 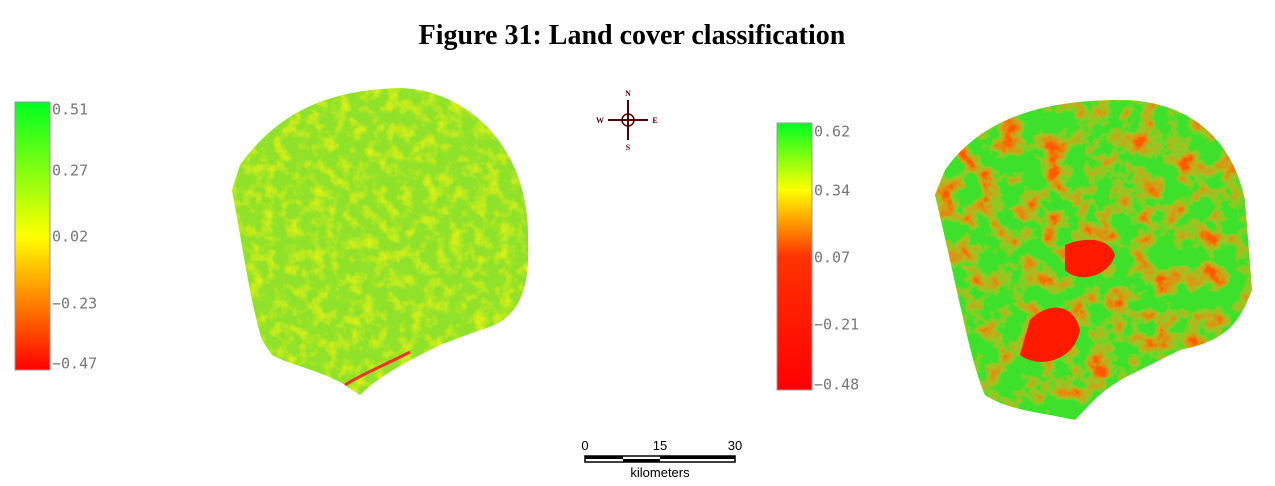 What do you see at coordinates (660, 472) in the screenshot?
I see `scale-unit: kilometers` at bounding box center [660, 472].